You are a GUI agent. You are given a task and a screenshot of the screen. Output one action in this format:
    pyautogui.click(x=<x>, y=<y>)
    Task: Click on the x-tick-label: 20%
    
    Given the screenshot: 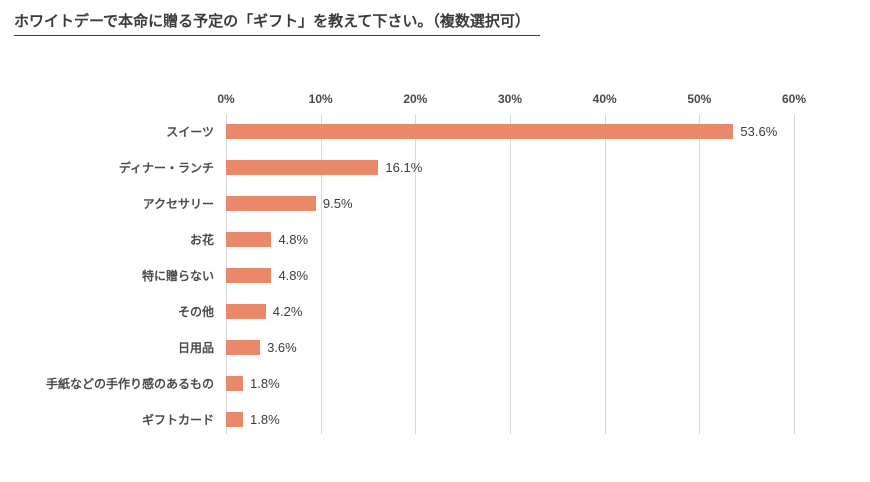 What is the action you would take?
    pyautogui.click(x=415, y=98)
    